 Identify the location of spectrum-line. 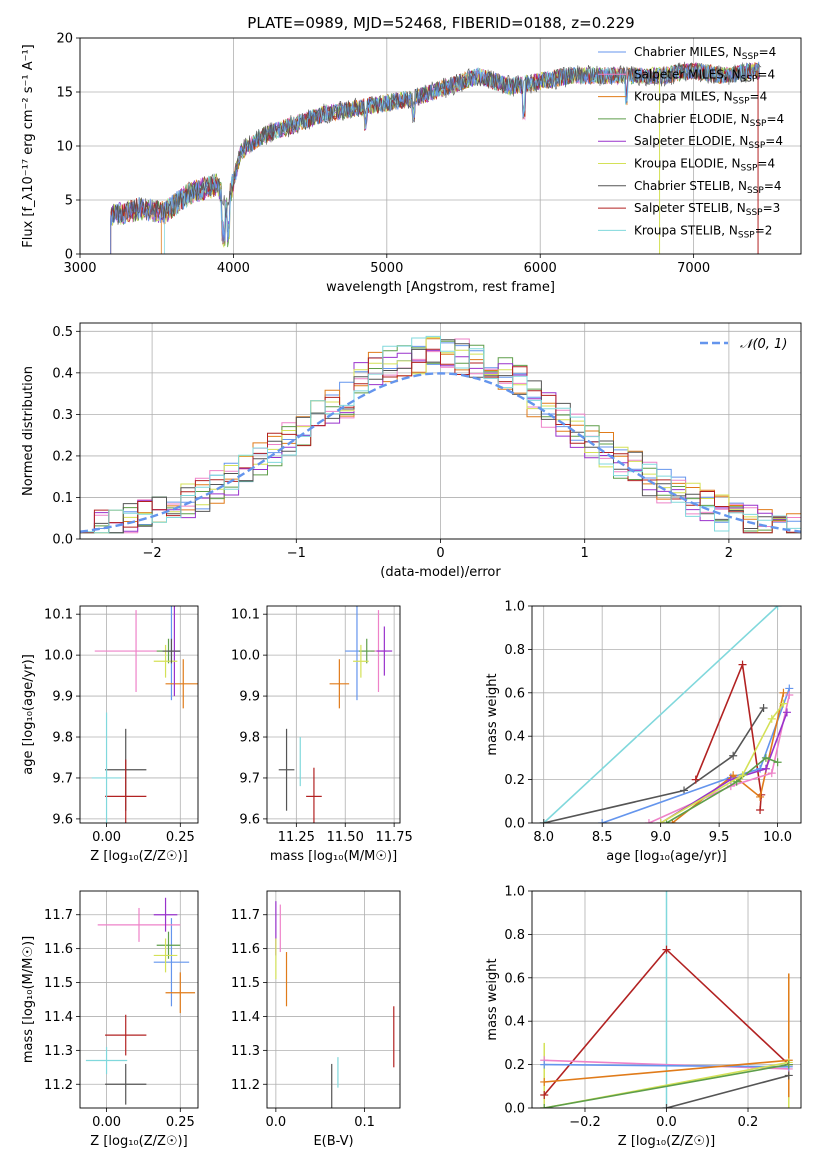
(435, 158).